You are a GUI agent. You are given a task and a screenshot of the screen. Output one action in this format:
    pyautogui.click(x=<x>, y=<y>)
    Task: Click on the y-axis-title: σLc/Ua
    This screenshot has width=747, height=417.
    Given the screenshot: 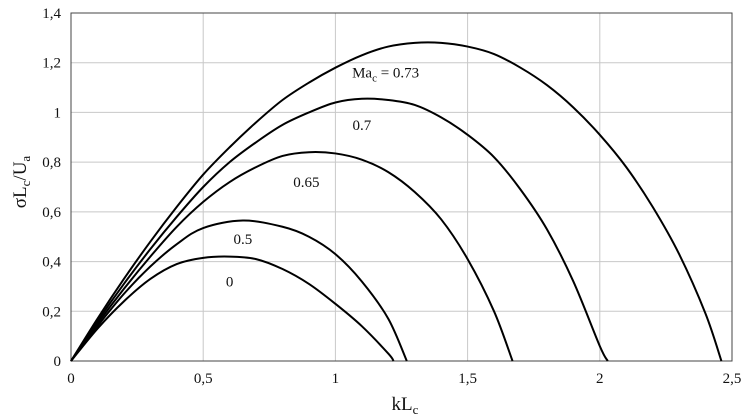 What is the action you would take?
    pyautogui.click(x=21, y=182)
    